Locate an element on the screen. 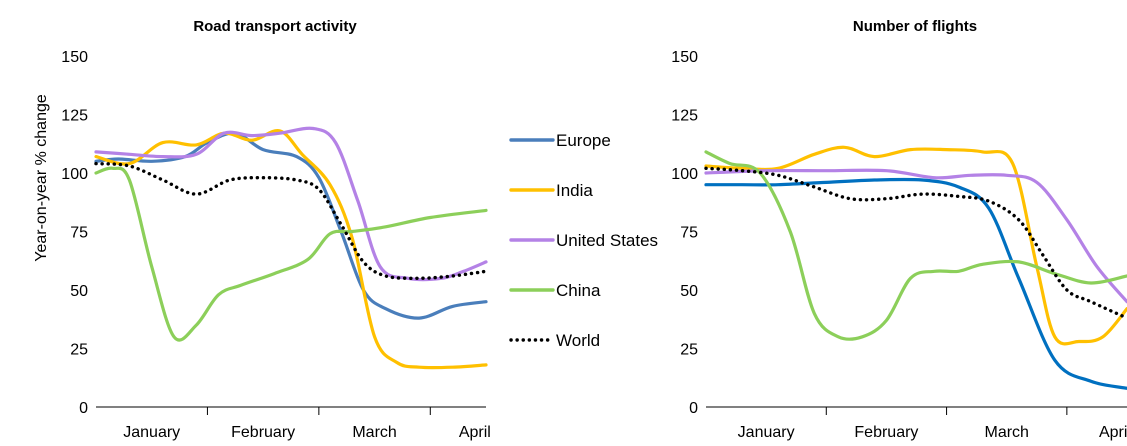 Image resolution: width=1127 pixels, height=446 pixels. legend-item-united-states: United States is located at coordinates (583, 240).